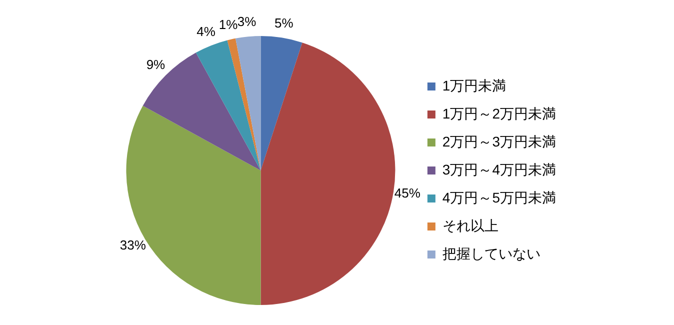  What do you see at coordinates (499, 197) in the screenshot?
I see `legend-label: 4万円～5万円未満` at bounding box center [499, 197].